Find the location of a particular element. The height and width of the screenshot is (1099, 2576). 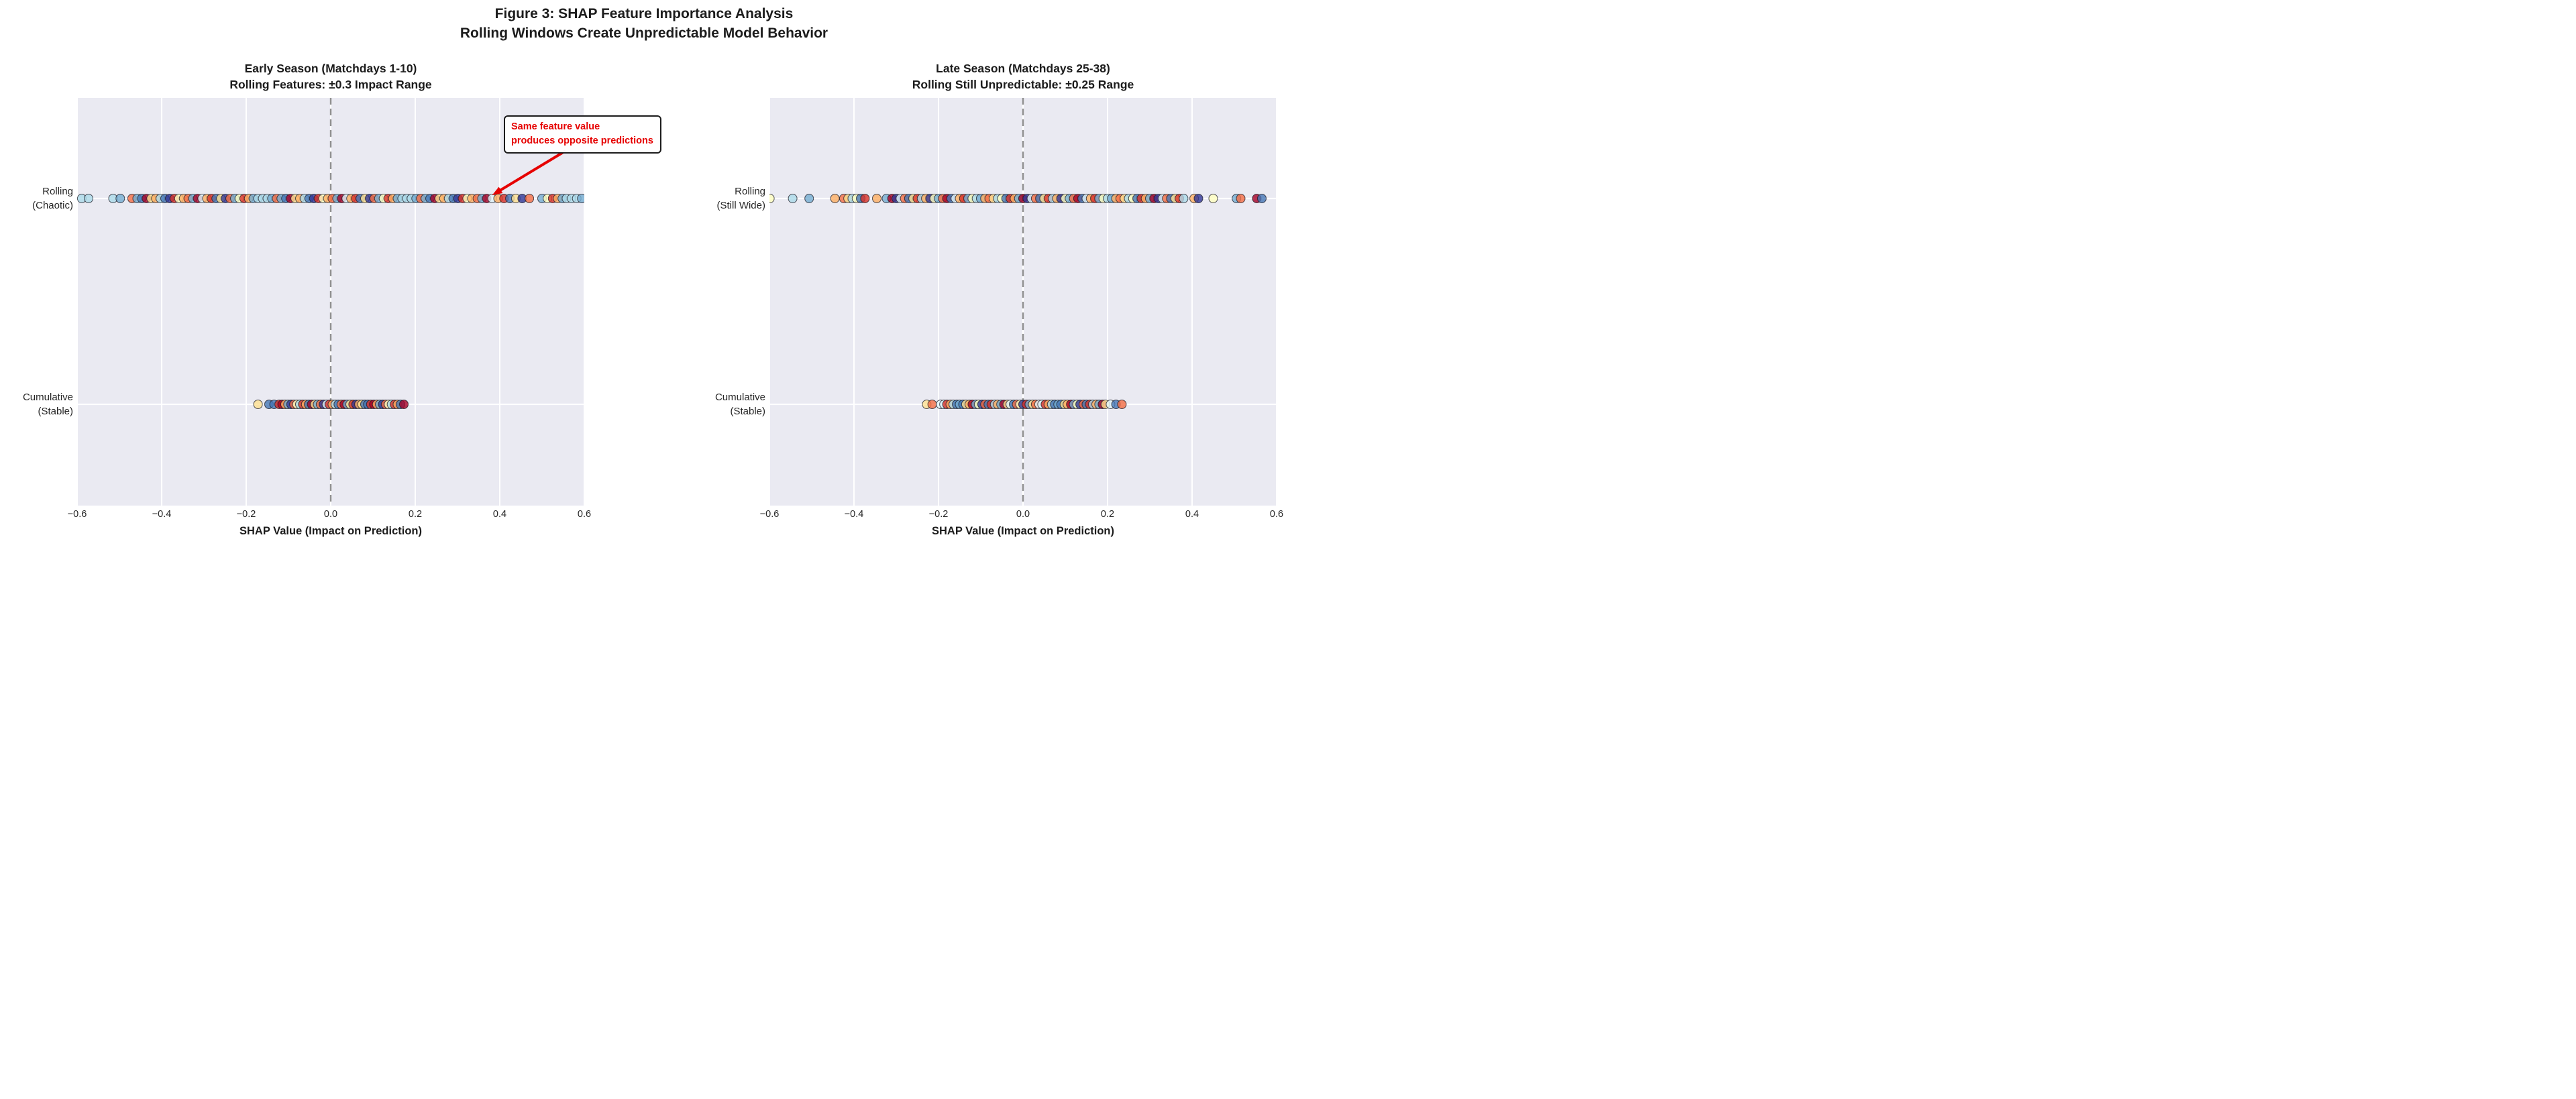

panel-early-title-line1: Early Season (Matchdays 1-10) is located at coordinates (330, 68).